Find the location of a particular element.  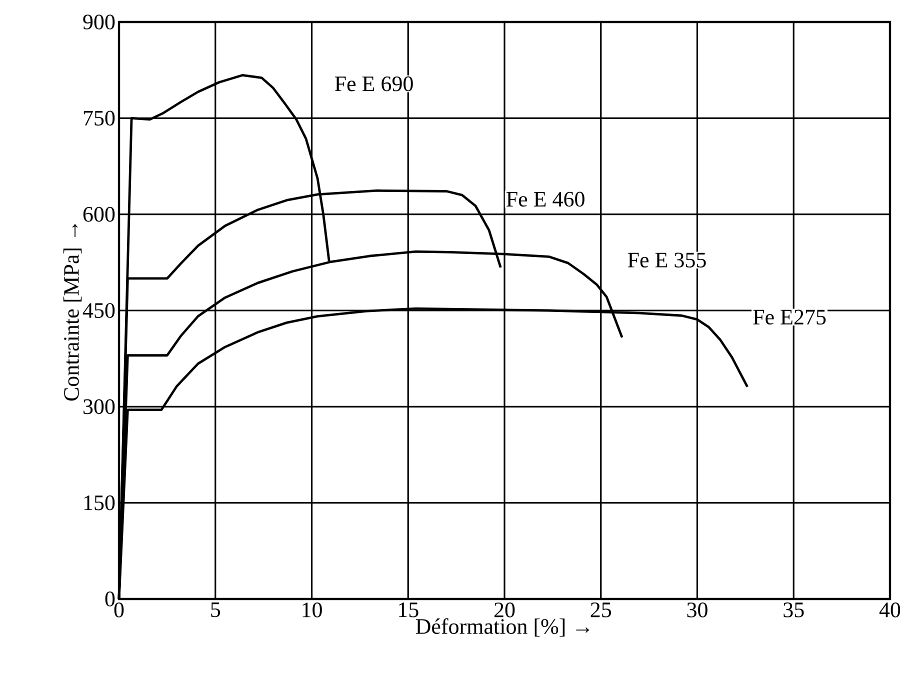

y-tick-label: 450 is located at coordinates (98, 310).